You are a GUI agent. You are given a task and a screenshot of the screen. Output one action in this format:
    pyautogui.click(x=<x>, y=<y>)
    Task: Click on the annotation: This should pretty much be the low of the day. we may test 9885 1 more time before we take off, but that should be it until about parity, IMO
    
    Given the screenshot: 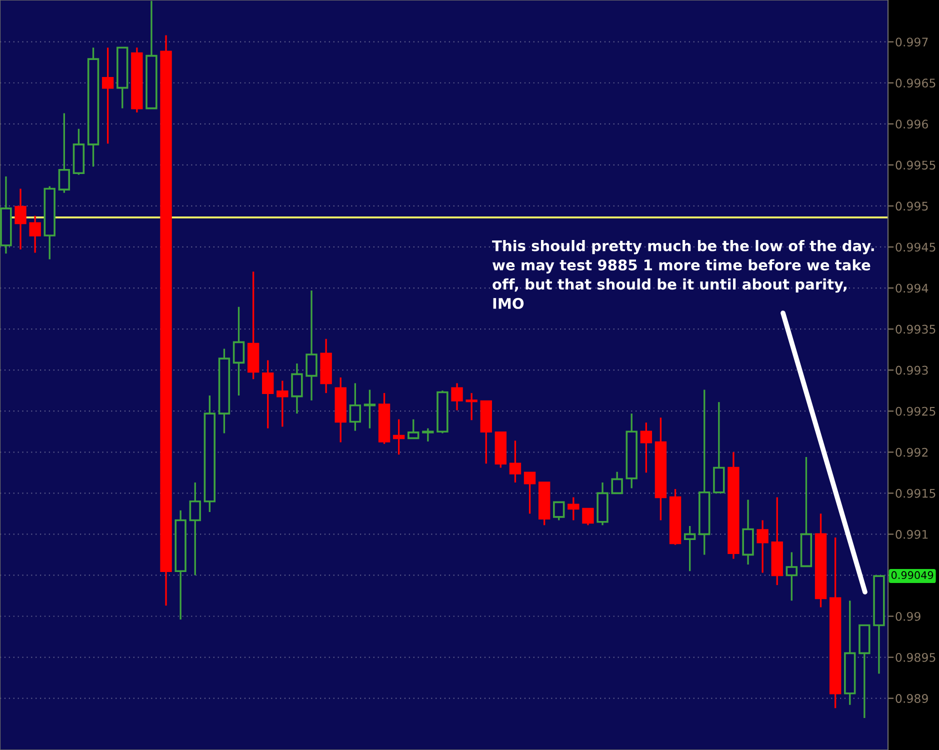 What is the action you would take?
    pyautogui.click(x=683, y=274)
    